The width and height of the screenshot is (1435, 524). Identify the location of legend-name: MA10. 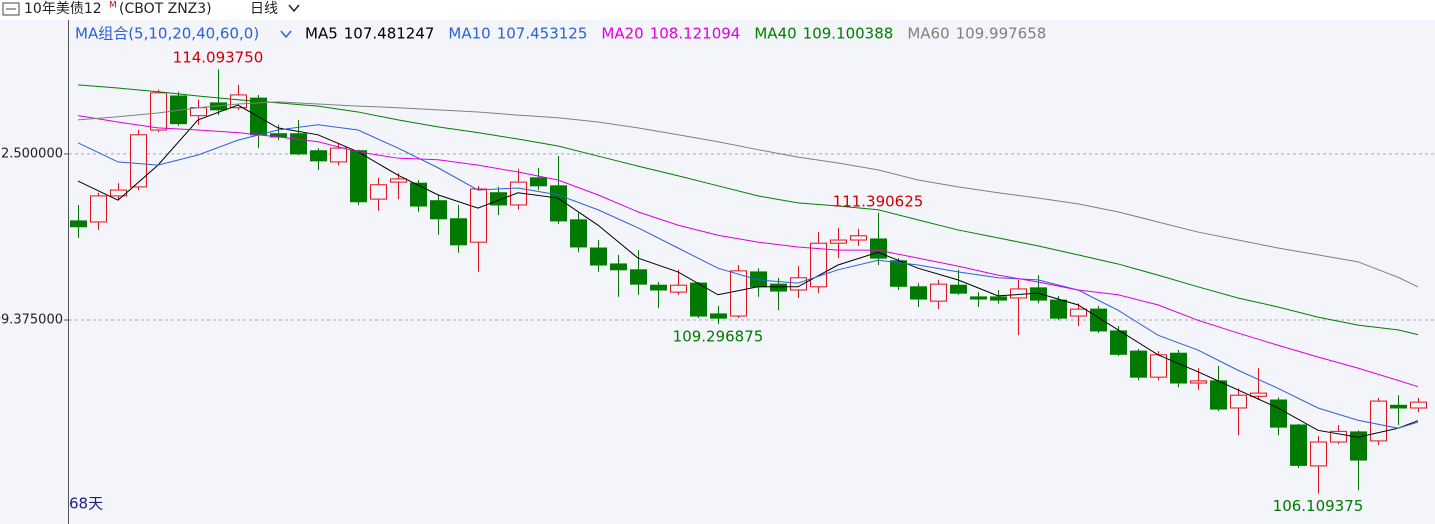
(469, 34).